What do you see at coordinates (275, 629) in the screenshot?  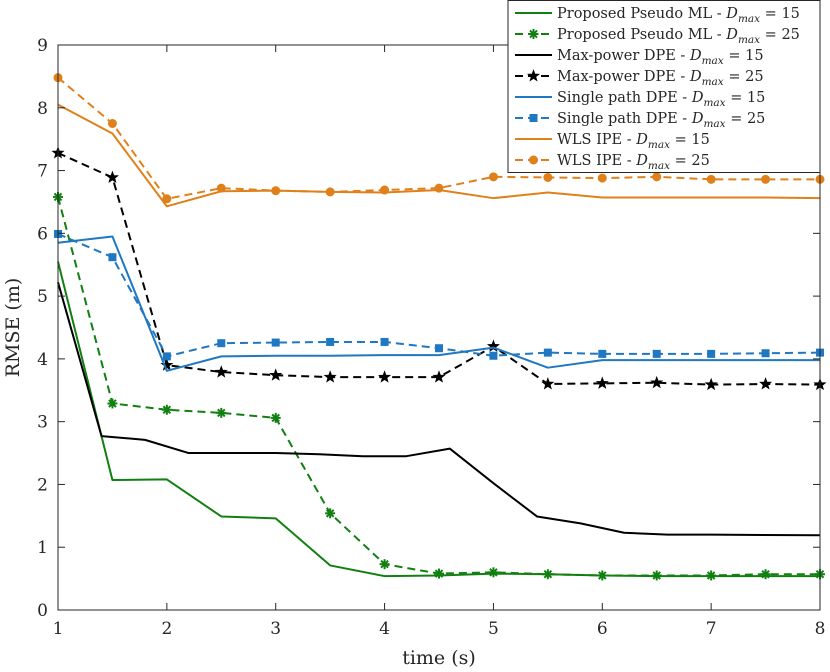 I see `x-tick-label: 3` at bounding box center [275, 629].